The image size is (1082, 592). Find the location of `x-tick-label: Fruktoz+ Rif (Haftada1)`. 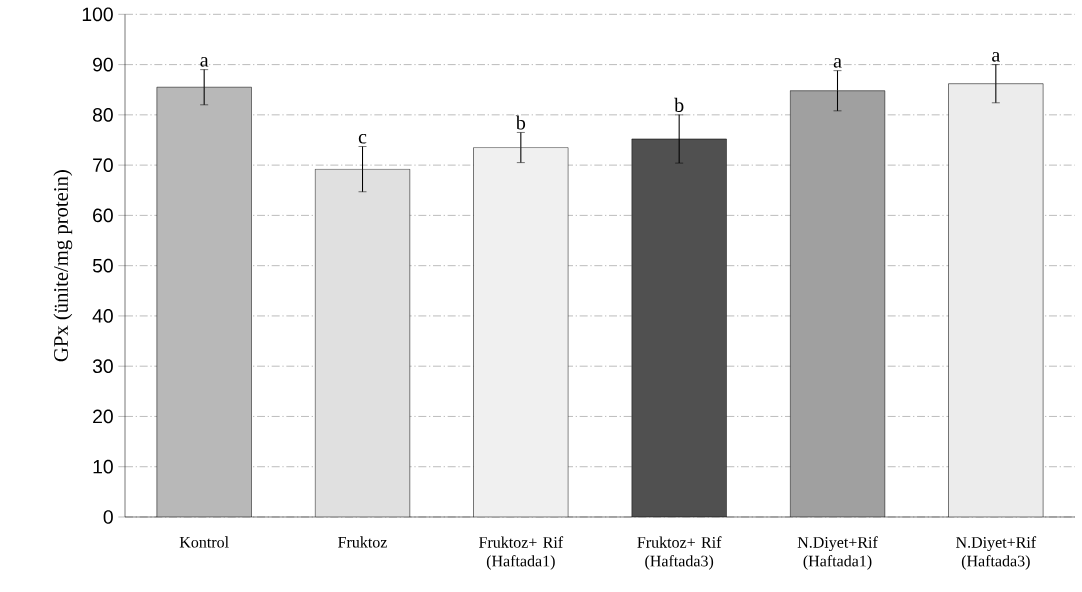

x-tick-label: Fruktoz+ Rif (Haftada1) is located at coordinates (521, 553).